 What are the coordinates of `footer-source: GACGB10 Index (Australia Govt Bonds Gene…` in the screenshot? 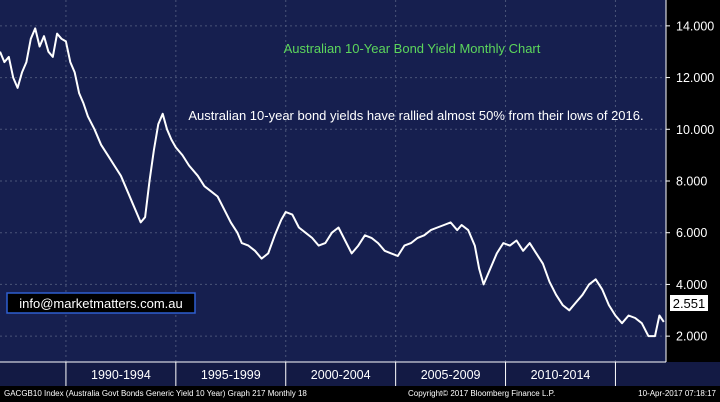 It's located at (155, 393).